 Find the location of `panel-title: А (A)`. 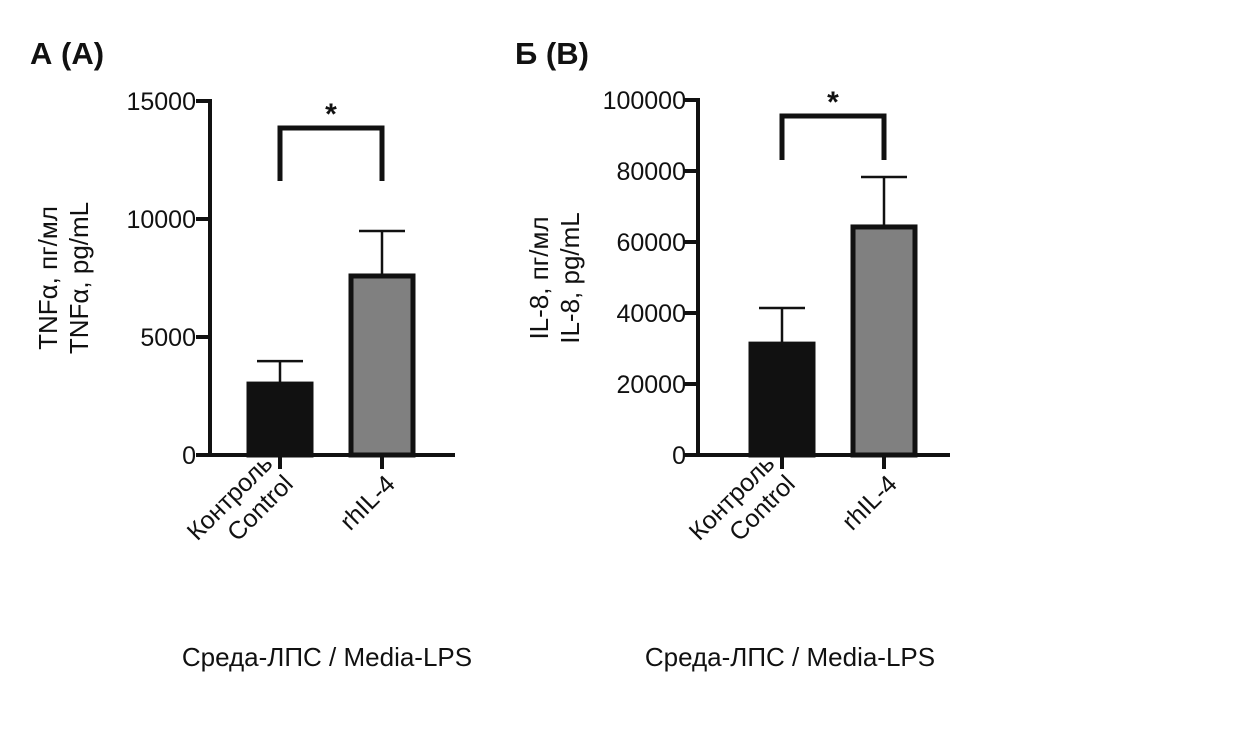

panel-title: А (A) is located at coordinates (67, 53).